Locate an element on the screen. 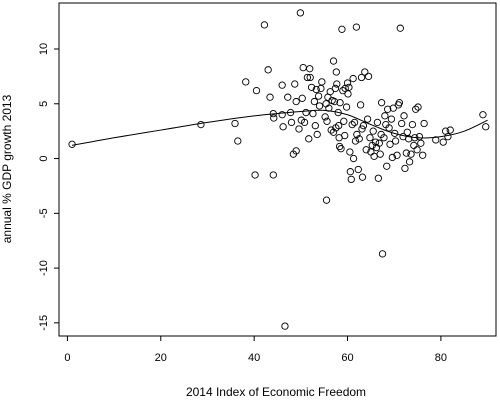 The height and width of the screenshot is (400, 500). y-axis: -15 -10 -5 0 5 10 is located at coordinates (48, 187).